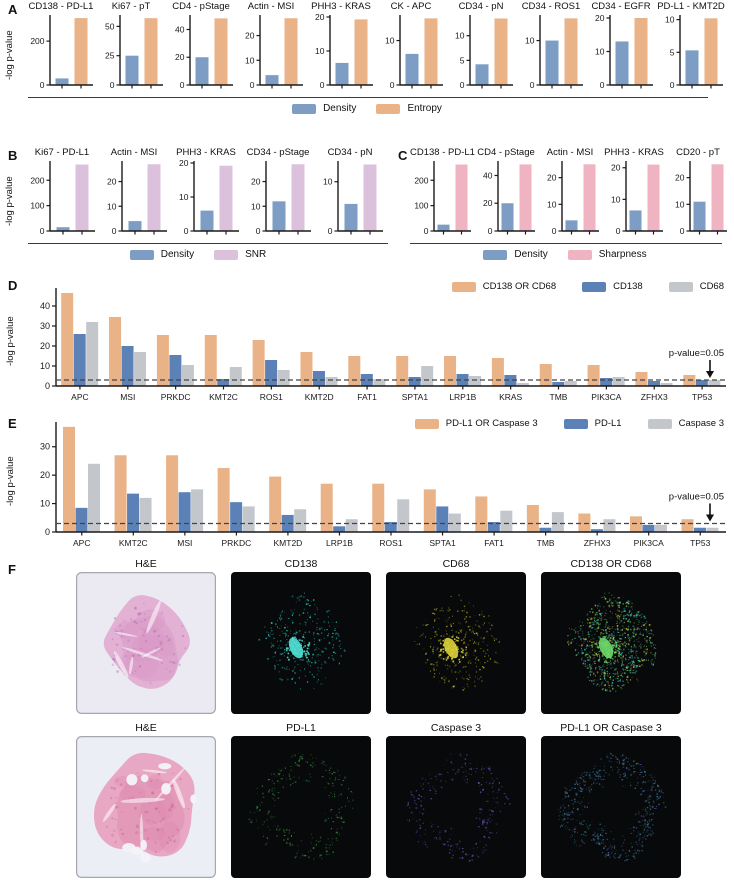 This screenshot has width=734, height=884. Describe the element at coordinates (62, 152) in the screenshot. I see `subplot-title: Ki67 - PD-L1` at that location.